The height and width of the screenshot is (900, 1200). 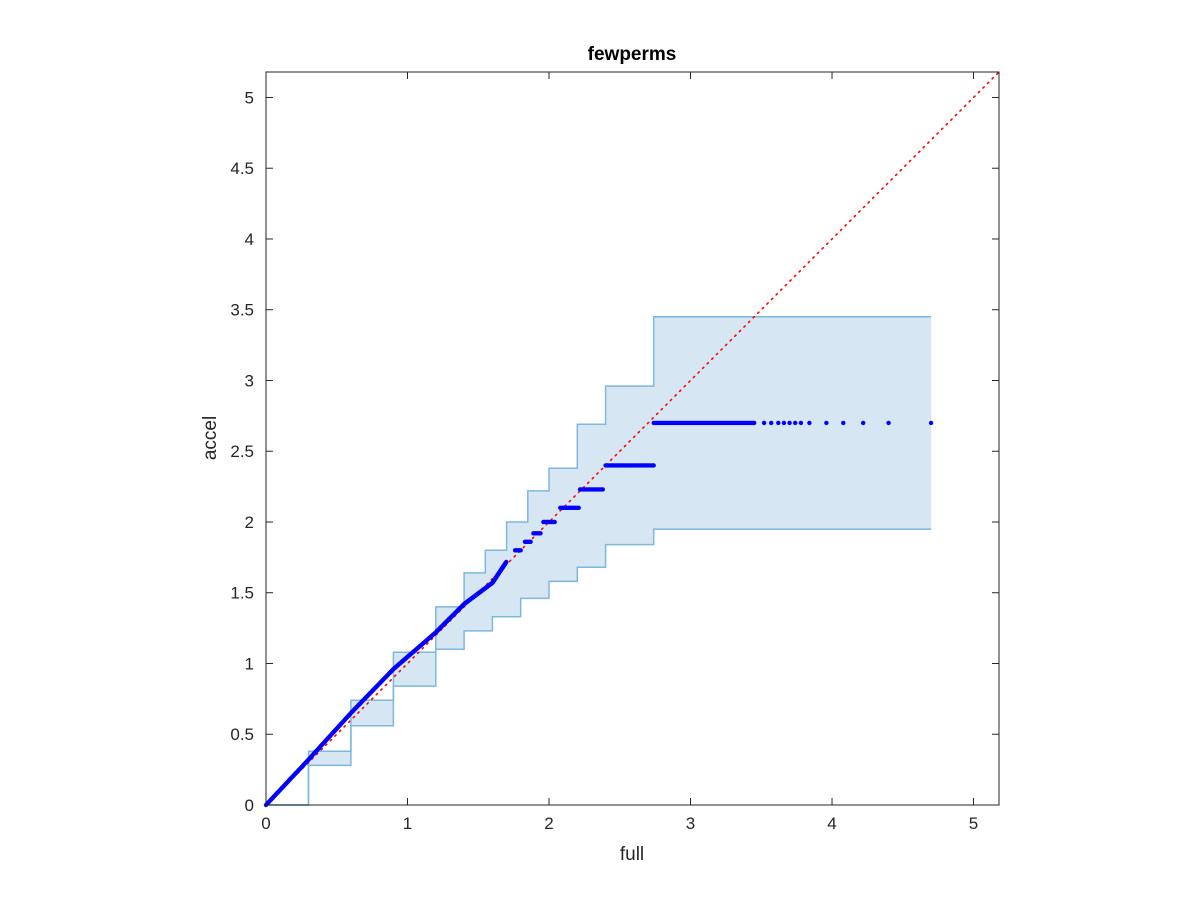 What do you see at coordinates (249, 663) in the screenshot?
I see `y-tick-label: 1` at bounding box center [249, 663].